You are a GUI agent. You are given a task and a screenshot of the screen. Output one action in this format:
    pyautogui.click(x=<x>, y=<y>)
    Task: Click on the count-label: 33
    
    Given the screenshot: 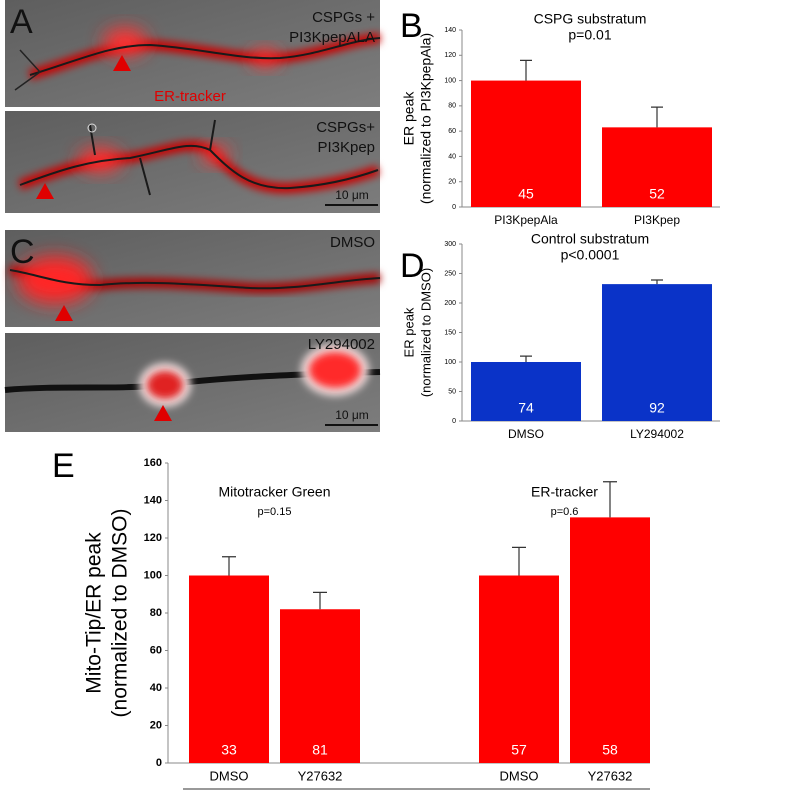 What is the action you would take?
    pyautogui.click(x=229, y=750)
    